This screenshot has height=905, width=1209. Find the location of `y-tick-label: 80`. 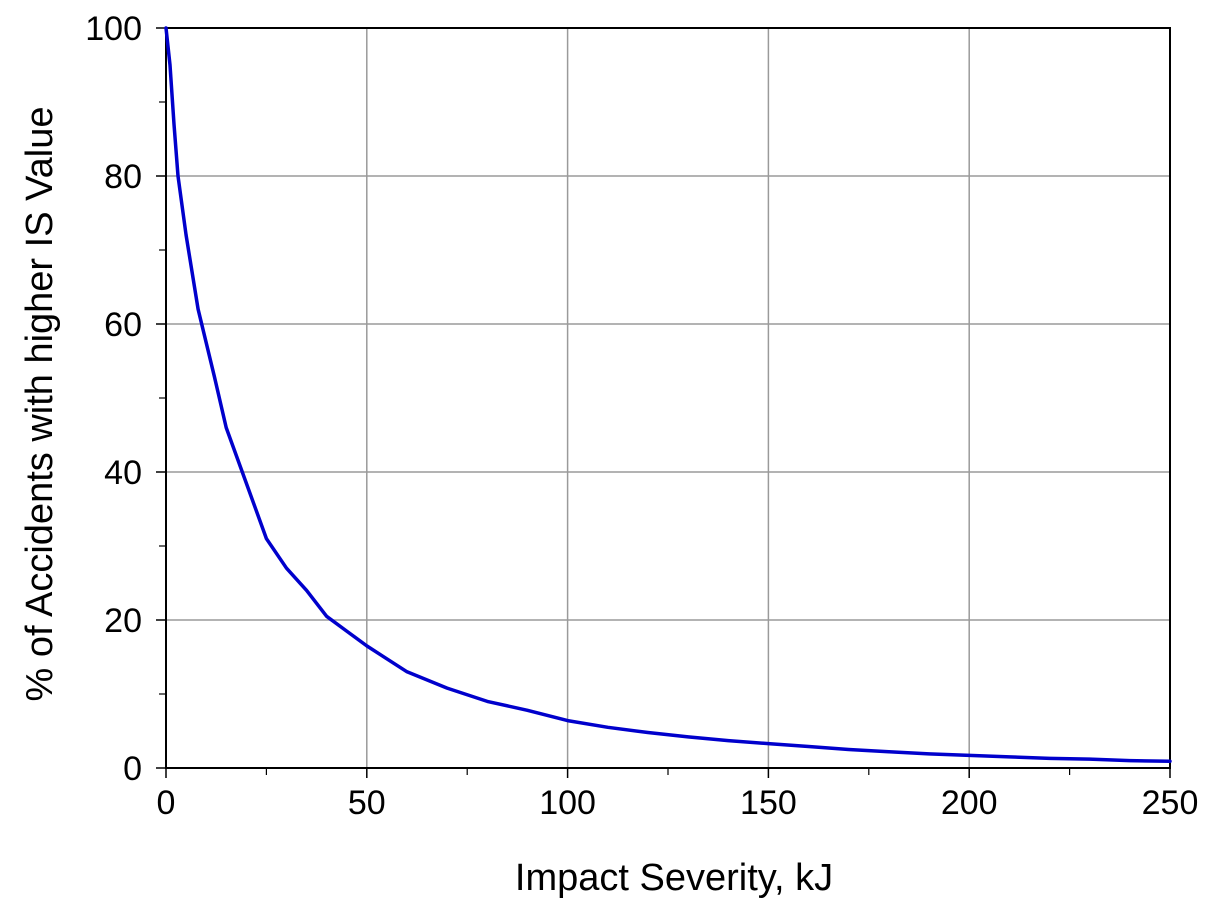

y-tick-label: 80 is located at coordinates (123, 177).